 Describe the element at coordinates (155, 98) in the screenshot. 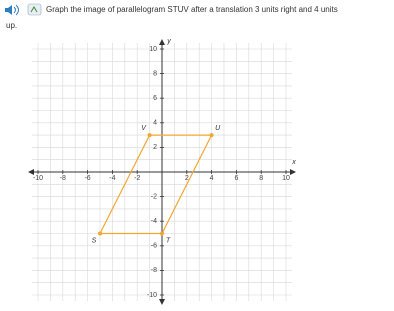

I see `y-tick-label: 6` at that location.